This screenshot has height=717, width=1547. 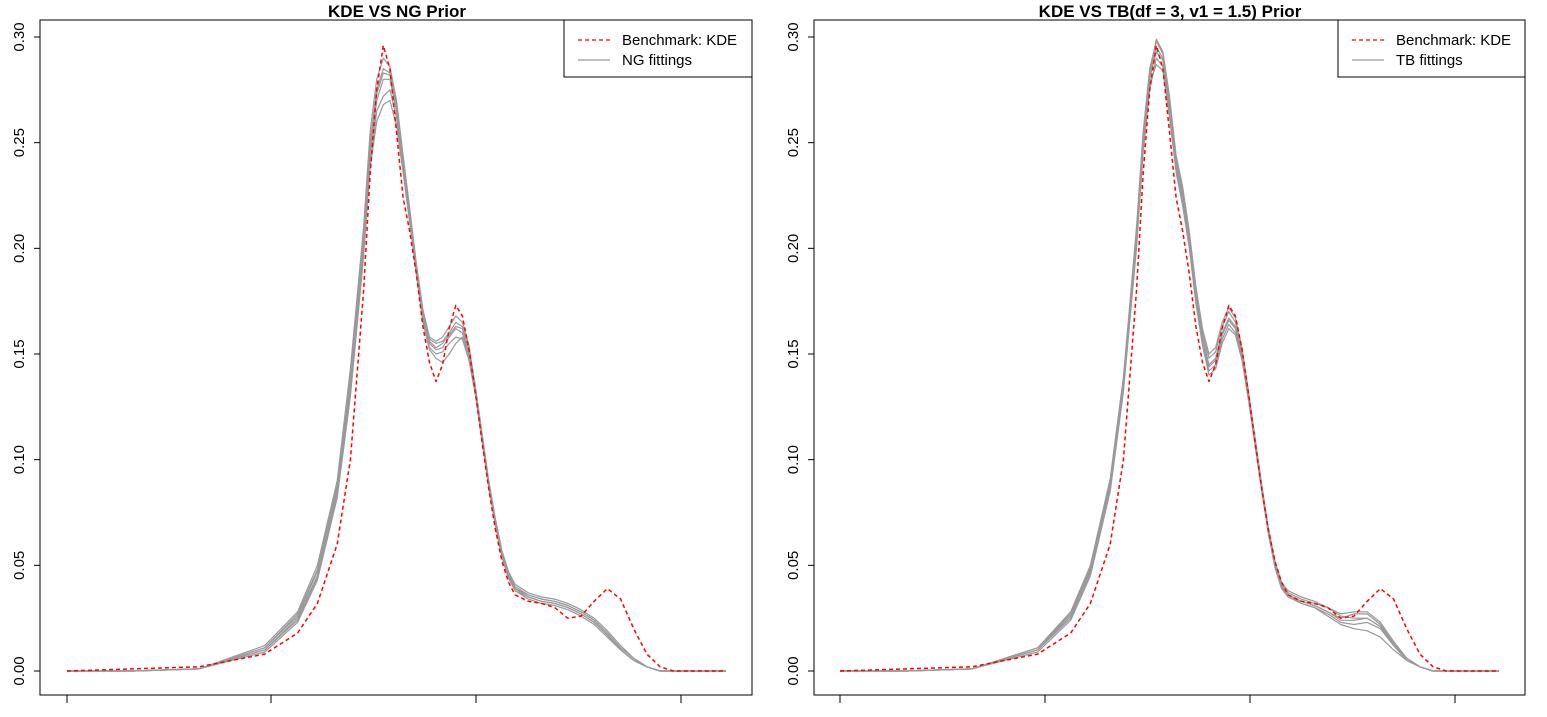 What do you see at coordinates (1429, 60) in the screenshot?
I see `legend-fittings-label: TB fittings` at bounding box center [1429, 60].